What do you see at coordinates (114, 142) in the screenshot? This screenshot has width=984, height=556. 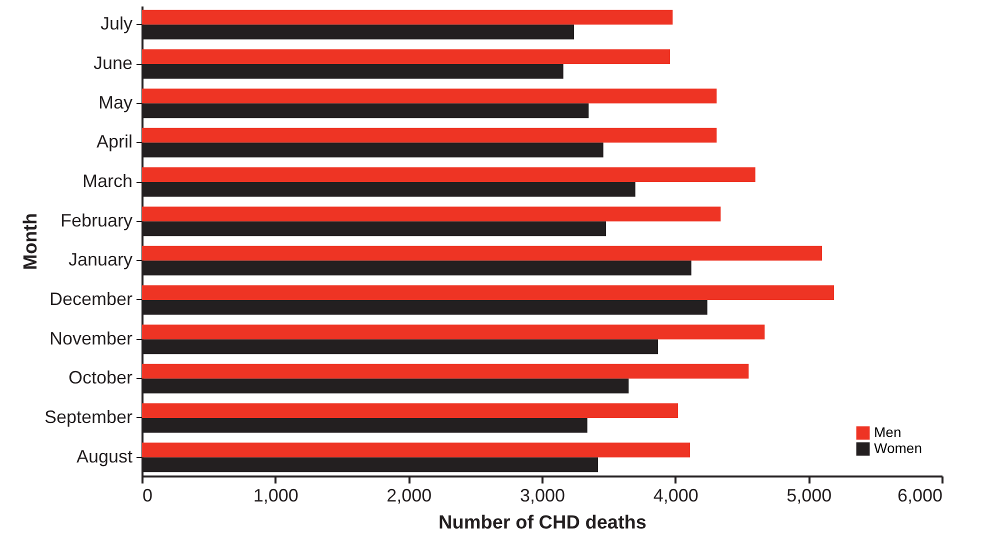 I see `y-tick-label: April` at bounding box center [114, 142].